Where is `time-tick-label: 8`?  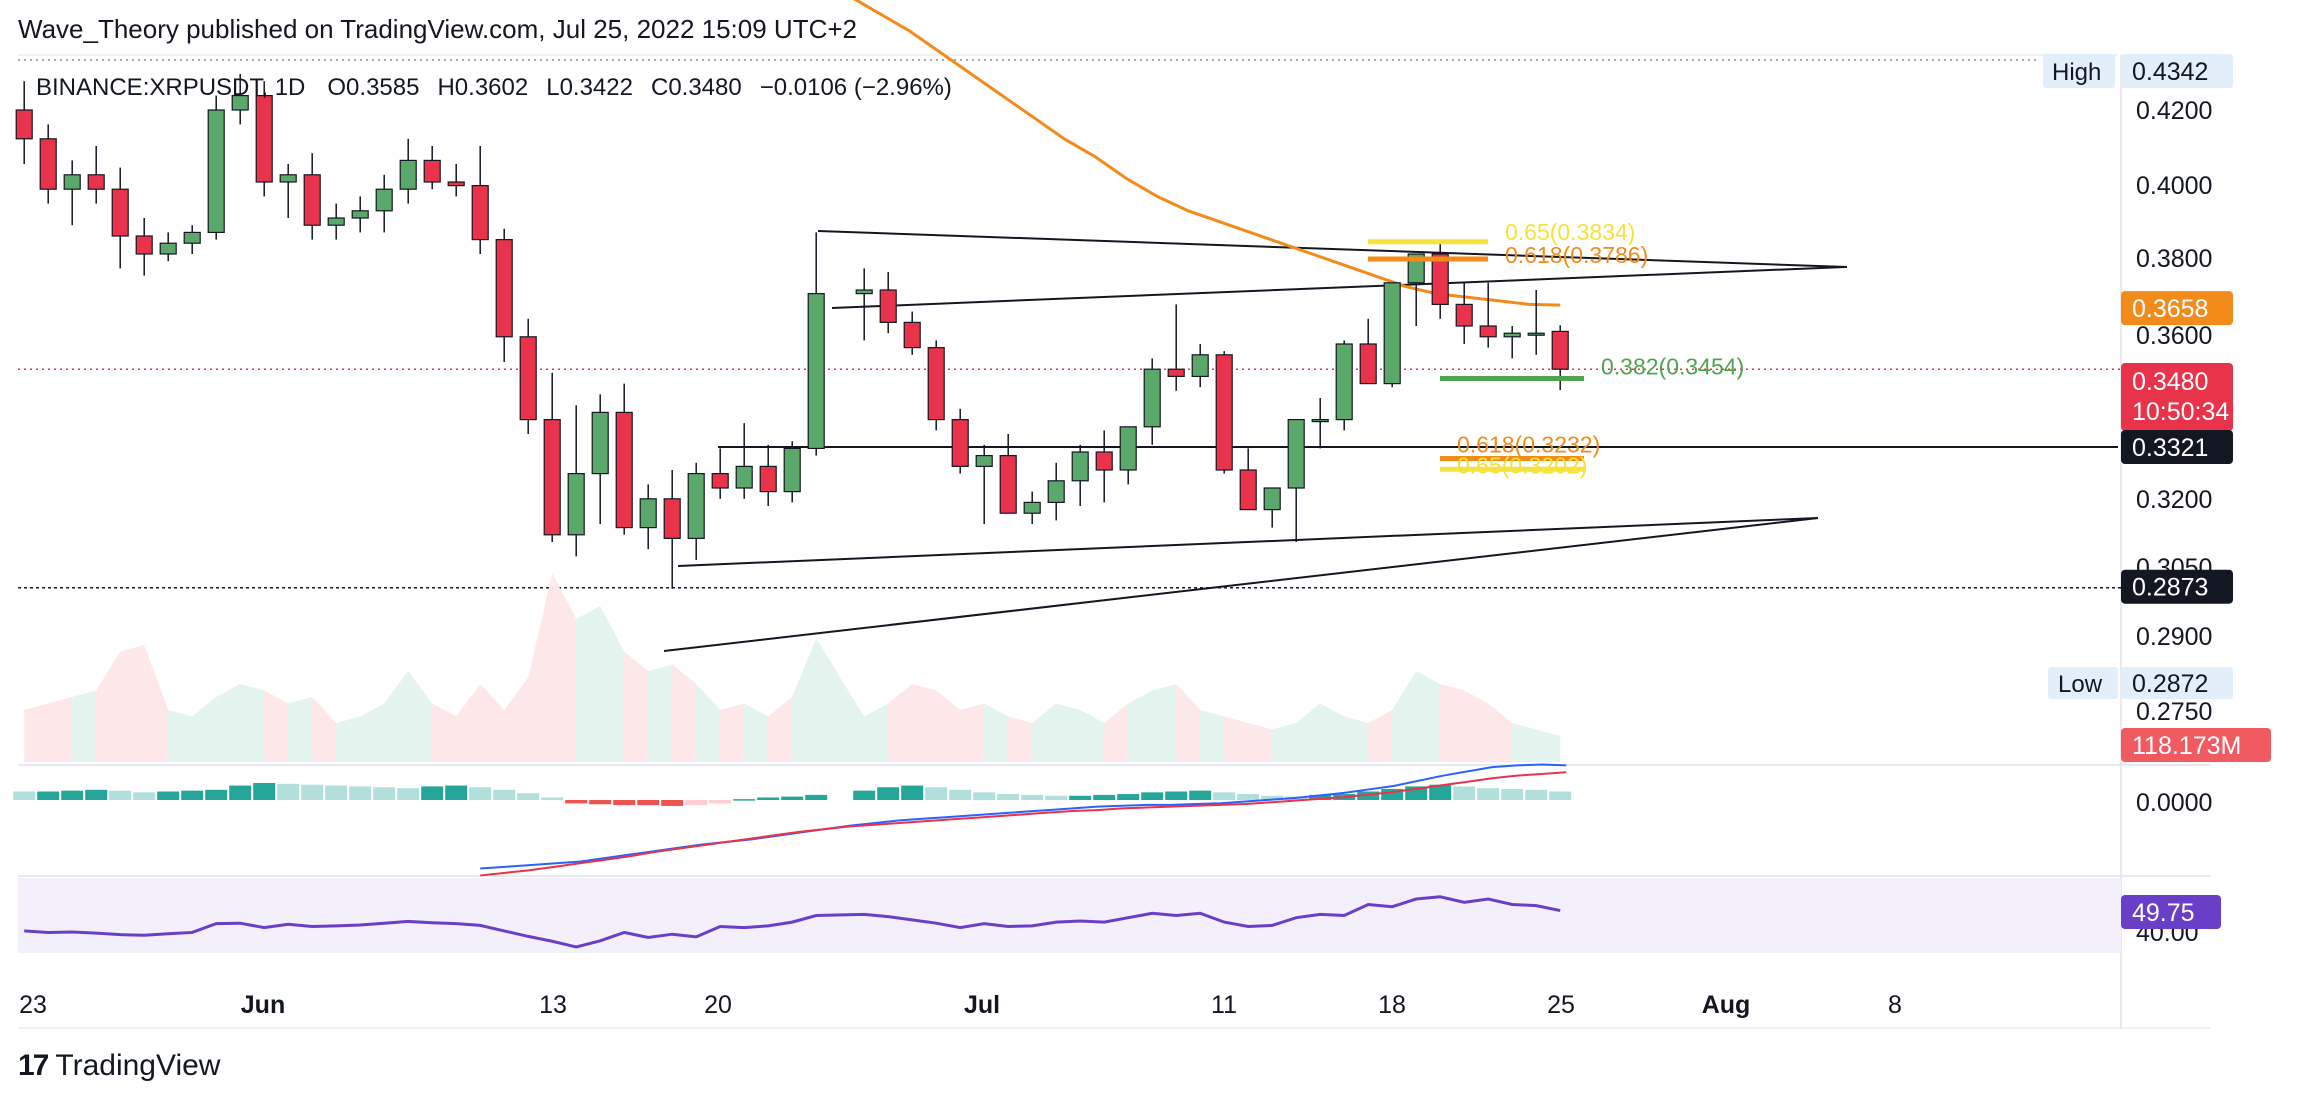 time-tick-label: 8 is located at coordinates (1895, 1005).